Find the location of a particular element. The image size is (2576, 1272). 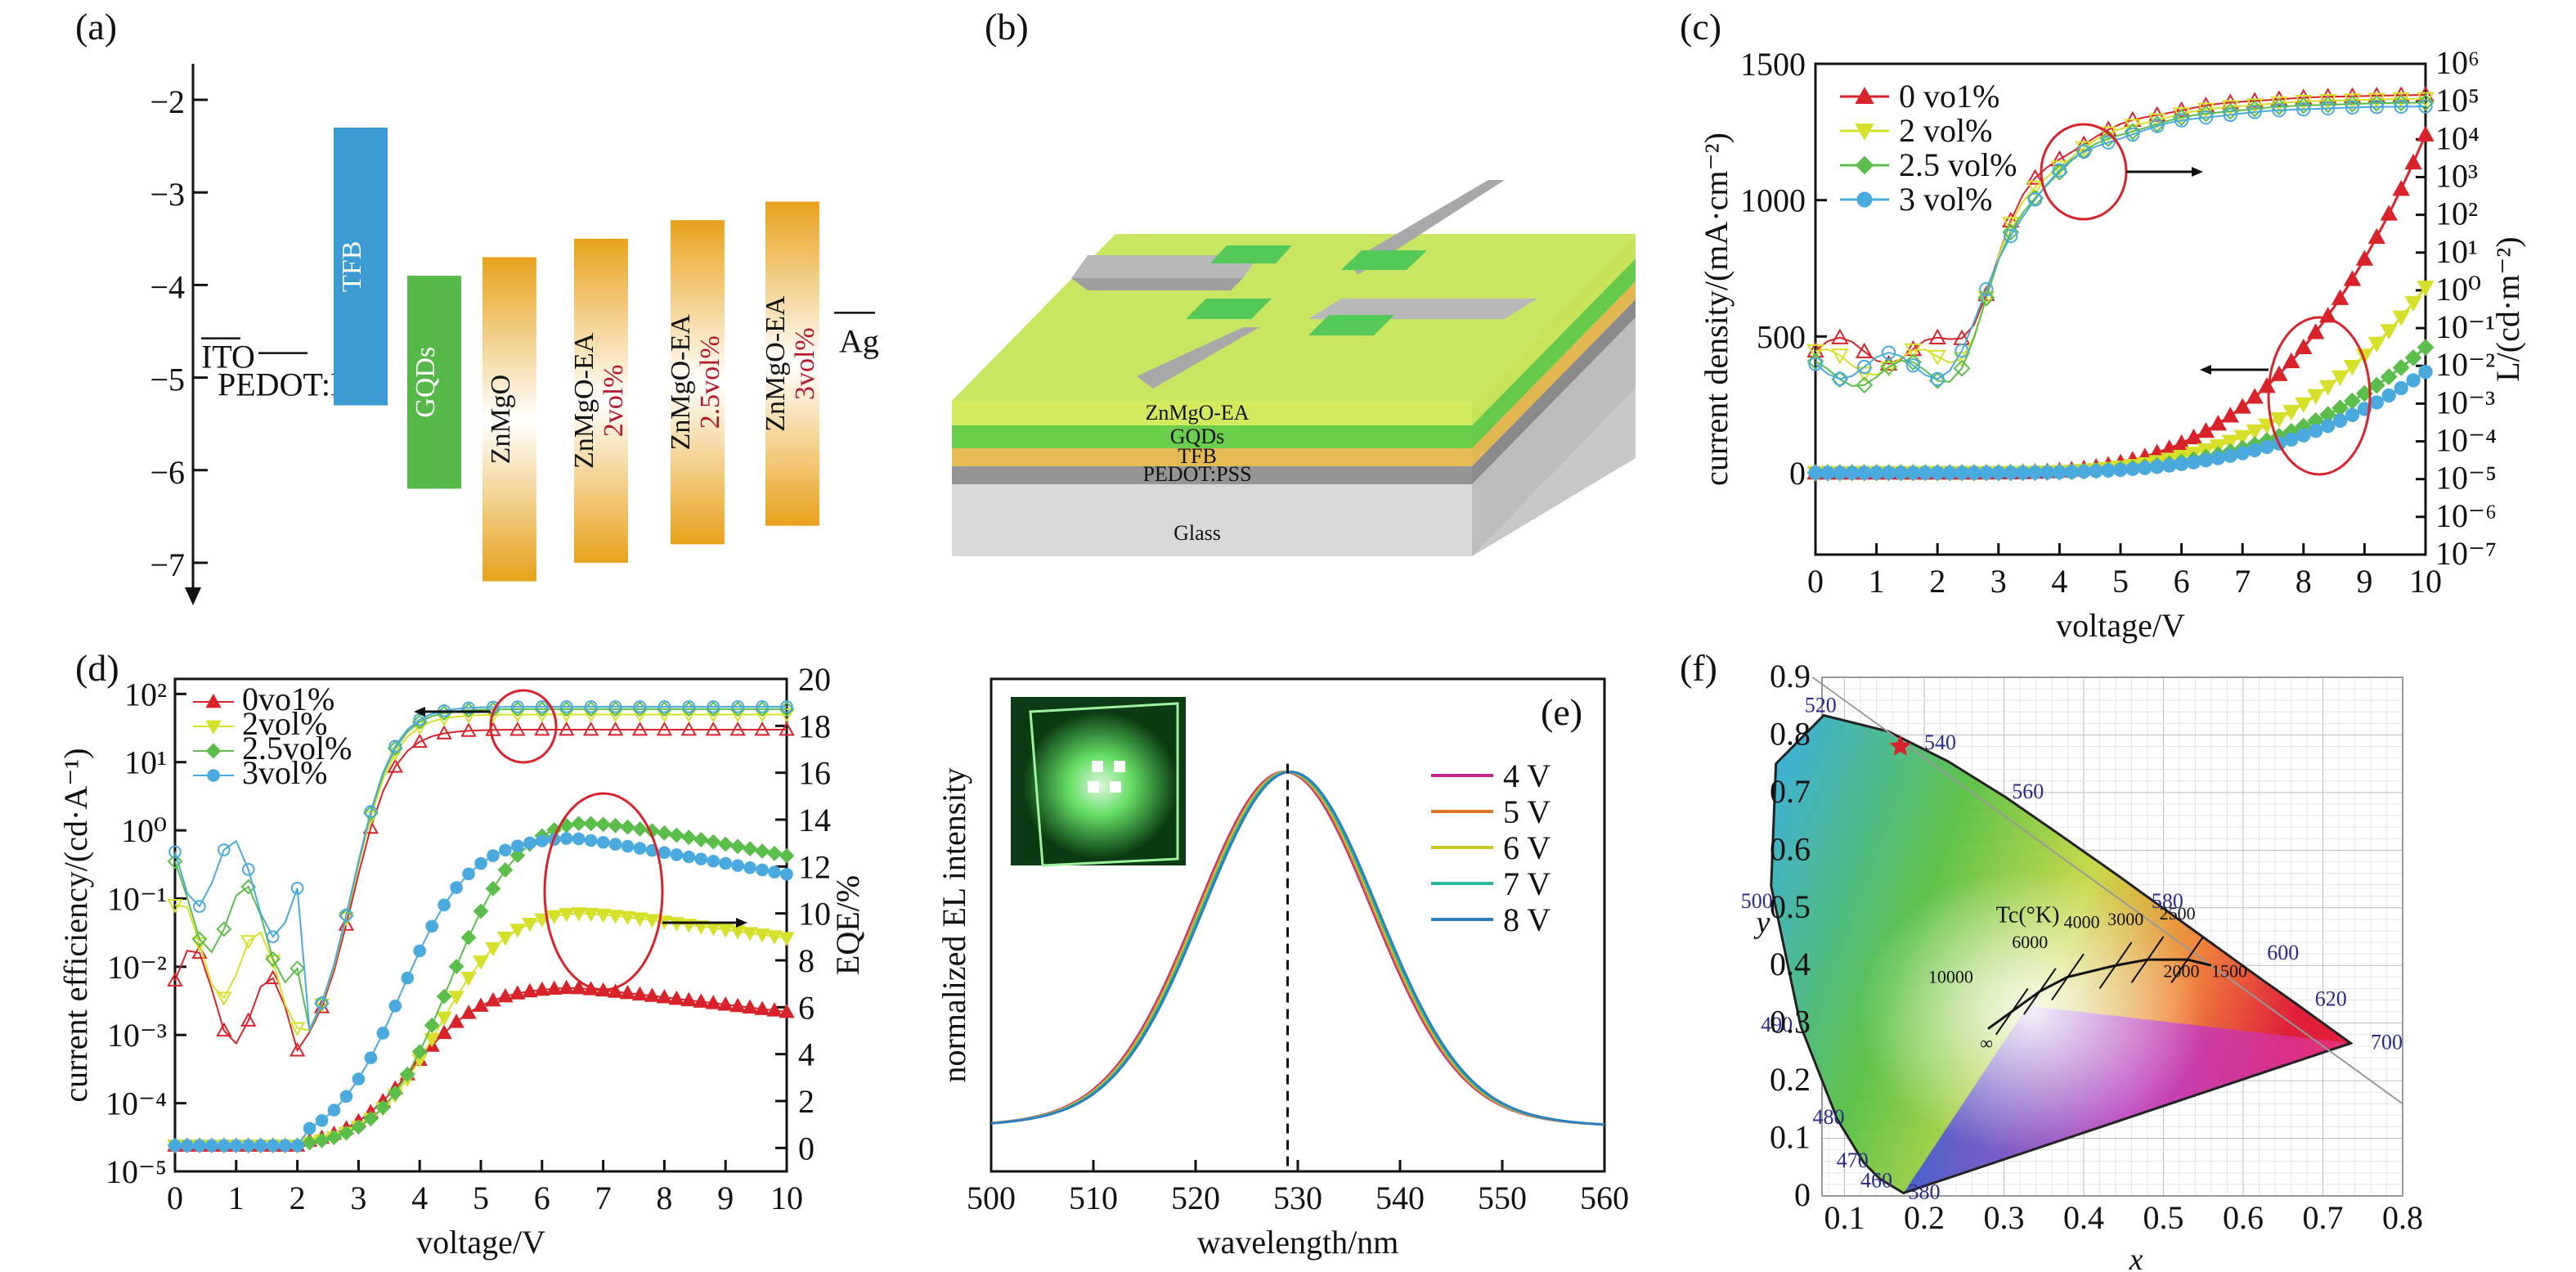

d-x-tick-label: 8 is located at coordinates (664, 1198).